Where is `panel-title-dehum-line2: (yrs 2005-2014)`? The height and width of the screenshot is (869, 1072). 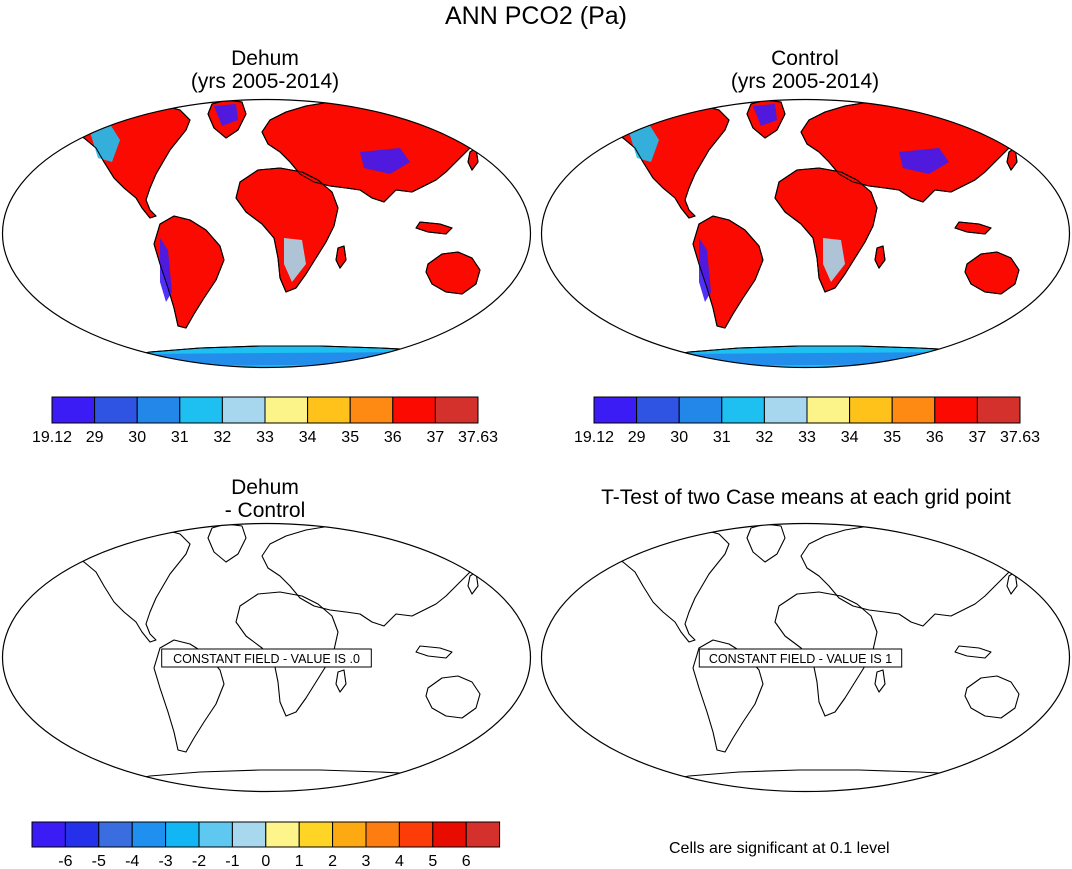 panel-title-dehum-line2: (yrs 2005-2014) is located at coordinates (265, 81).